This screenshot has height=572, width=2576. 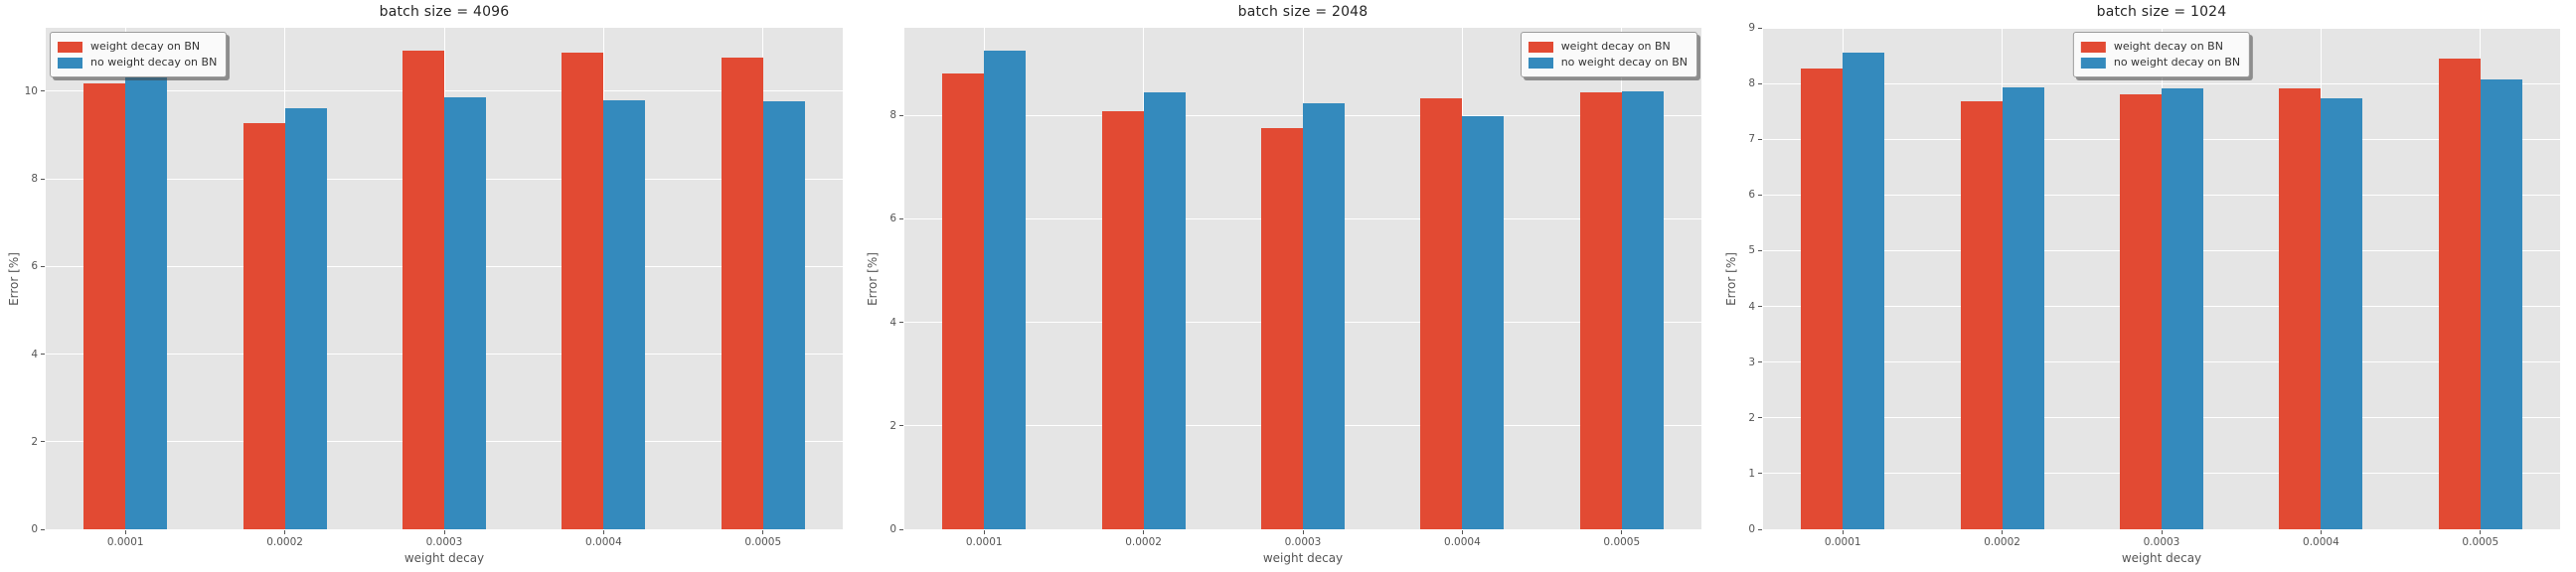 I want to click on legend-label: no weight decay on BN, so click(x=2177, y=63).